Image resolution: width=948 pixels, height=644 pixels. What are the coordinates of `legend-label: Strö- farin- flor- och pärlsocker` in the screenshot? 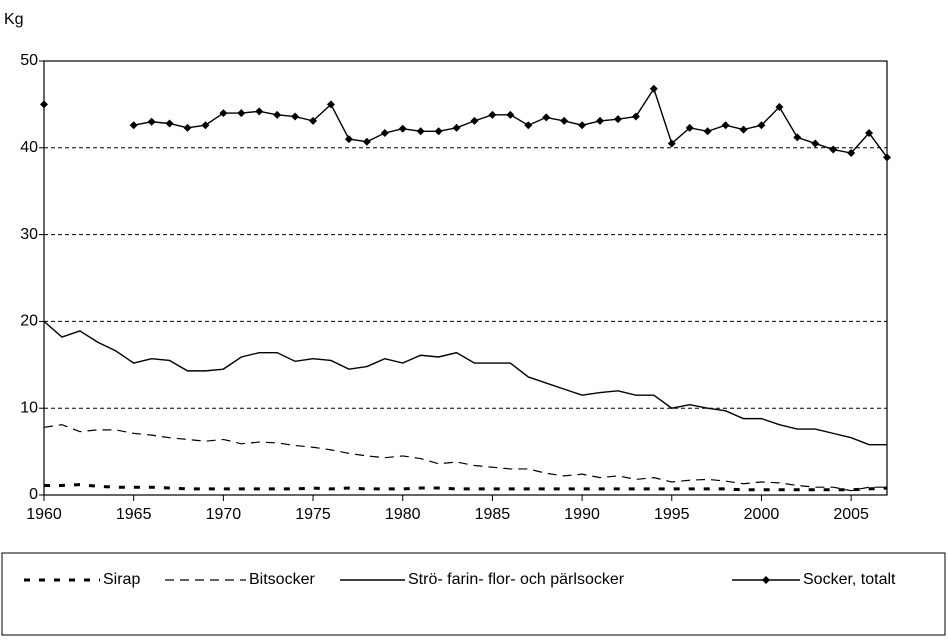 It's located at (516, 579).